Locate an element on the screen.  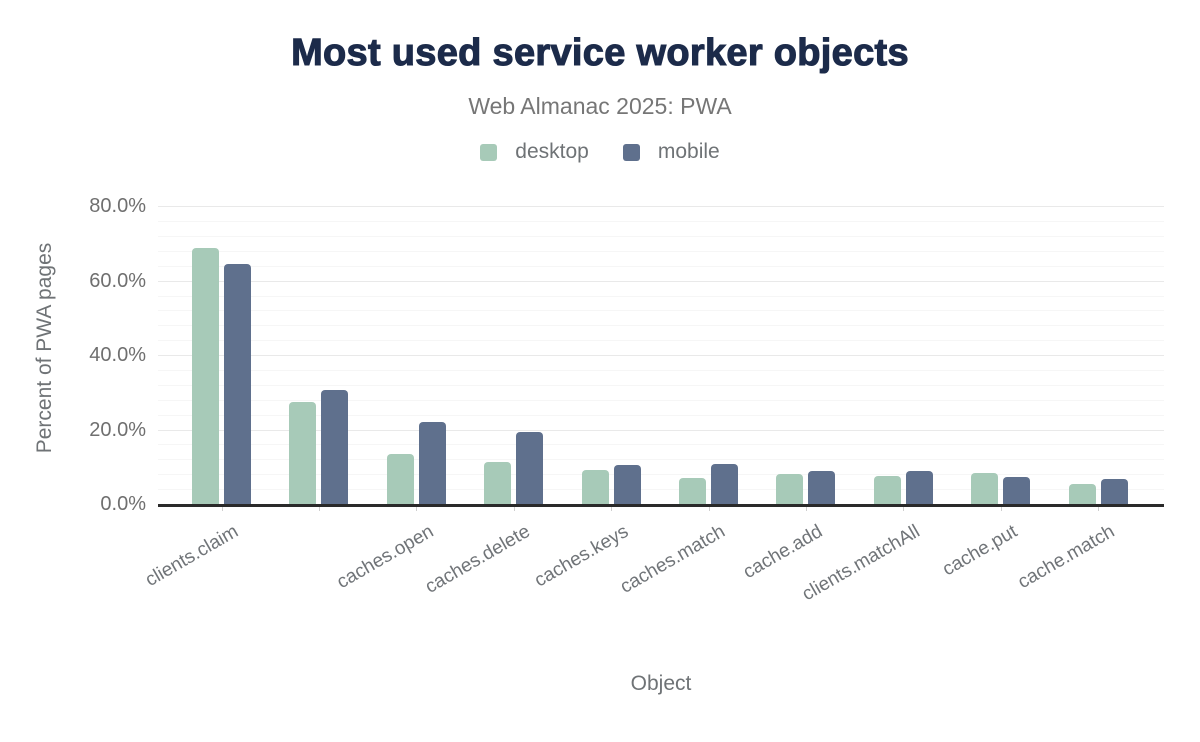
bar-mobile-caches.keys is located at coordinates (627, 484).